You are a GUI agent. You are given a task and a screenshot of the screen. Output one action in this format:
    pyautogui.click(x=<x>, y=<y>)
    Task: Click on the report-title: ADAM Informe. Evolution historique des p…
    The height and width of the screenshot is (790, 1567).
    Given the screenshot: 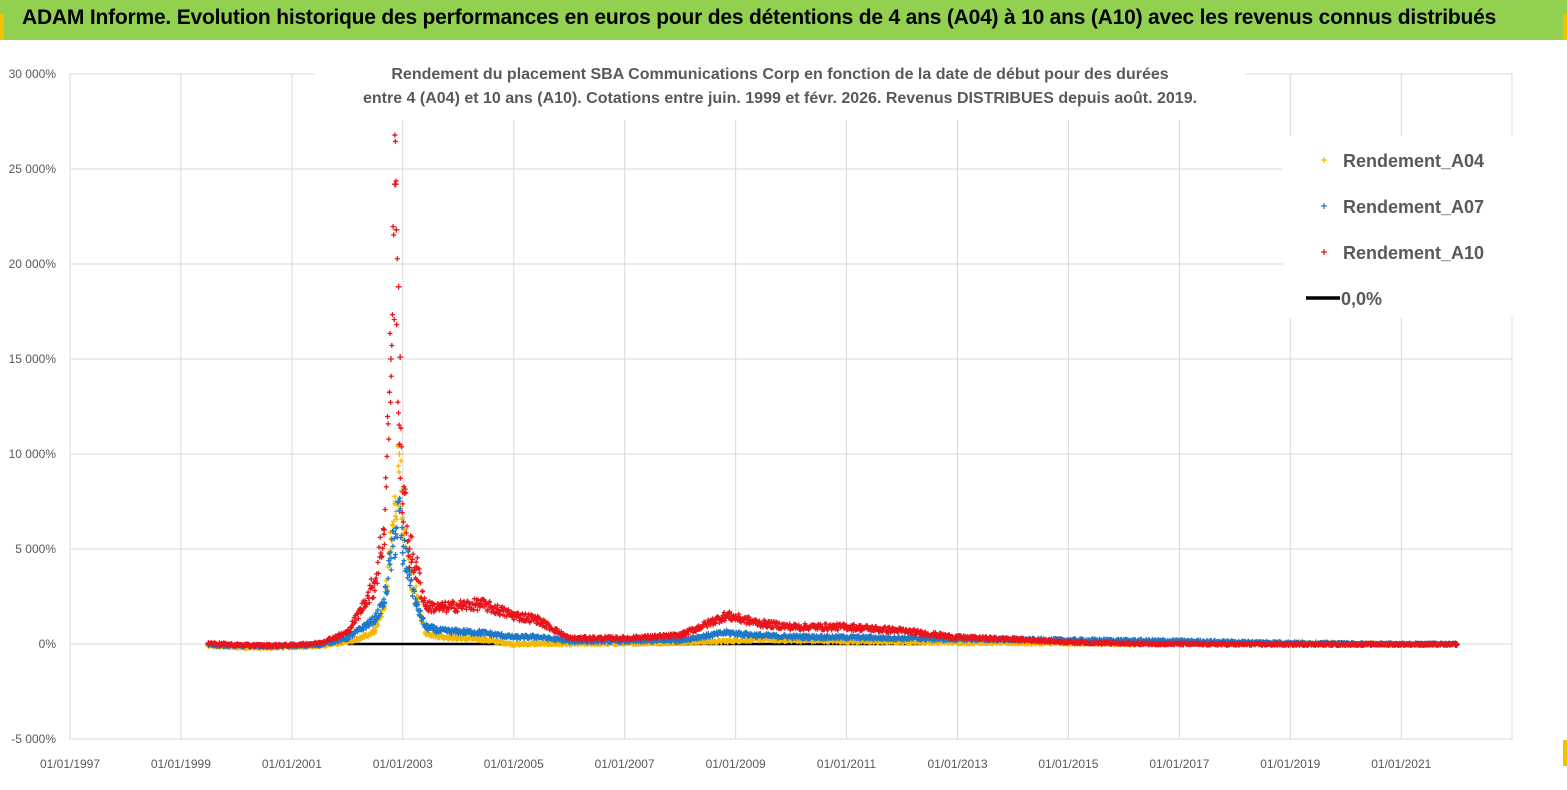 What is the action you would take?
    pyautogui.click(x=759, y=17)
    